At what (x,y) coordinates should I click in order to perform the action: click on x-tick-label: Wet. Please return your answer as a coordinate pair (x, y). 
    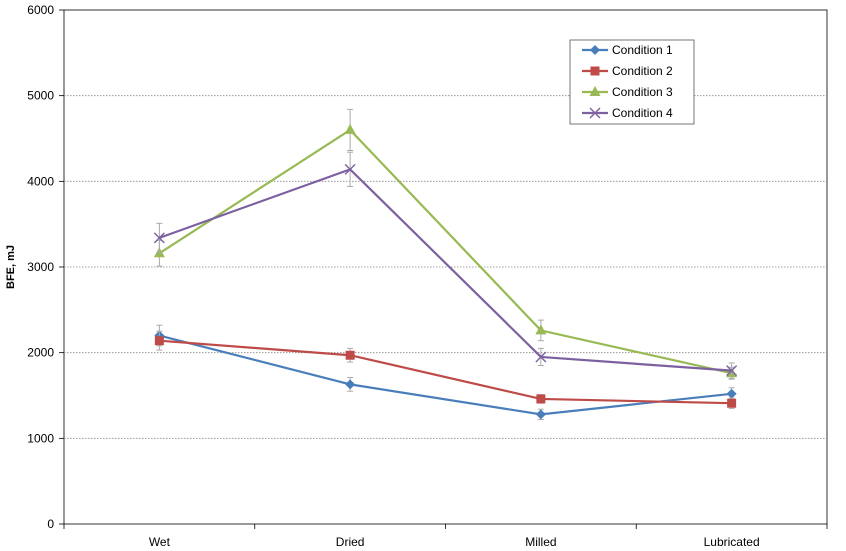
    Looking at the image, I should click on (160, 542).